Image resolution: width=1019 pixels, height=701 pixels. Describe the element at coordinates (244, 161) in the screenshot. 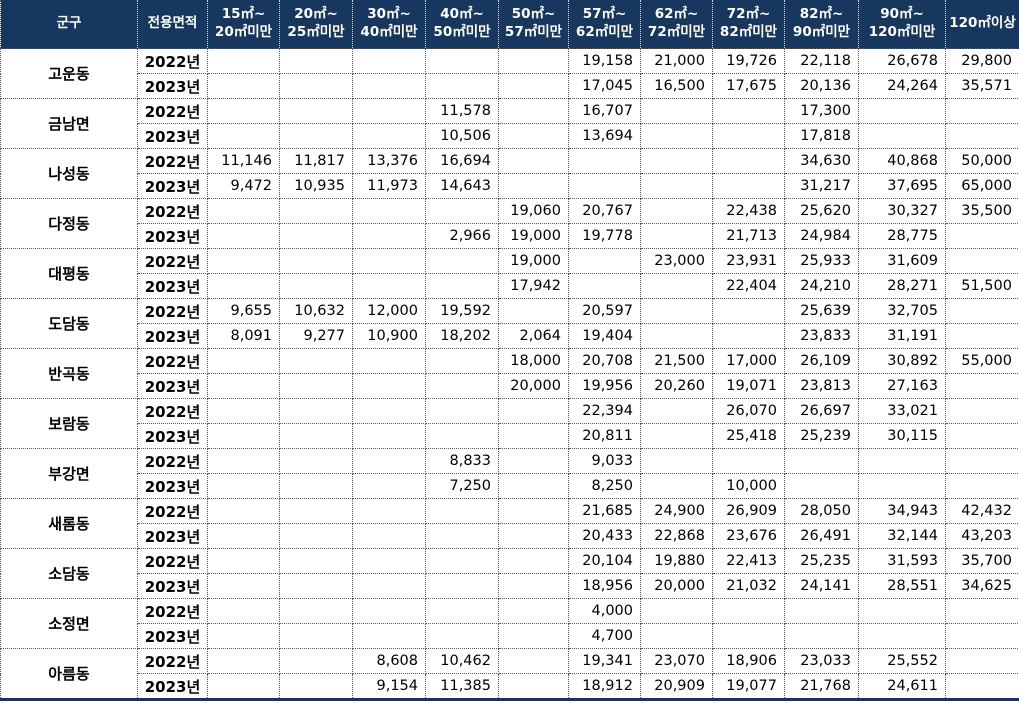

I see `value-cell: 11,146` at that location.